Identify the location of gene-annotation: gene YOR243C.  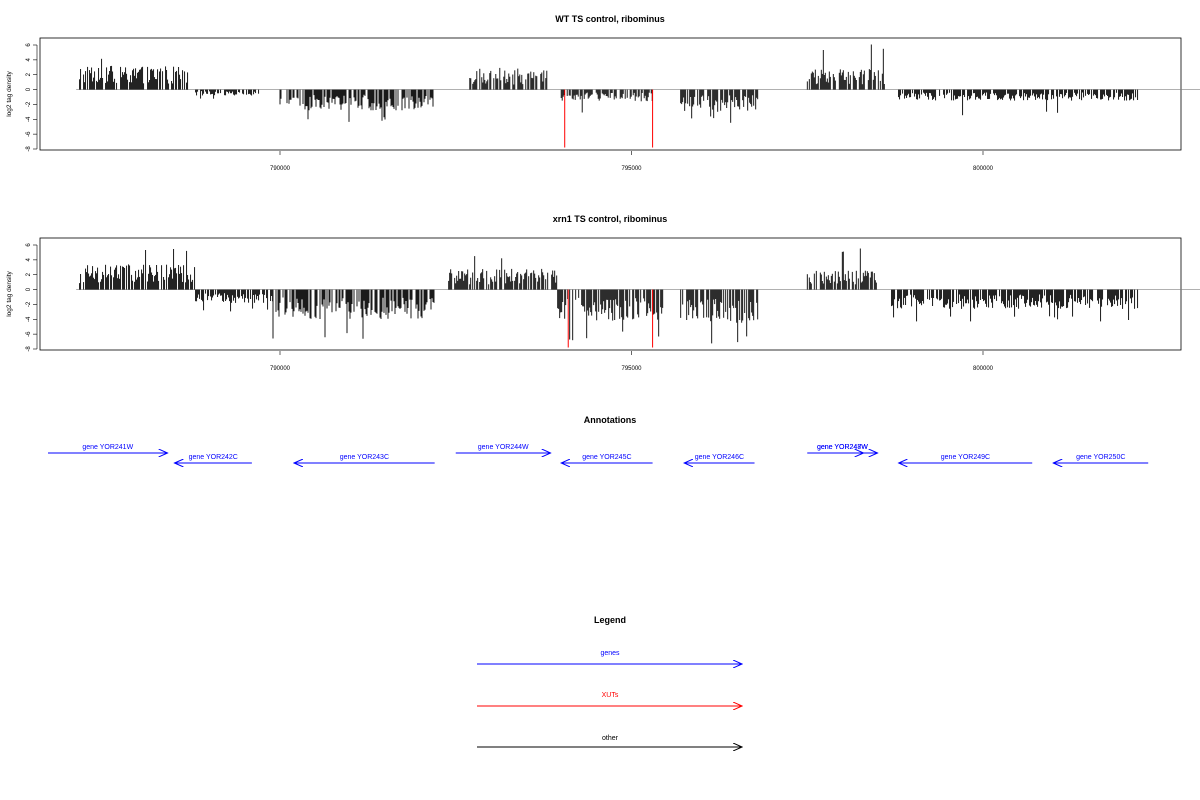
(364, 458).